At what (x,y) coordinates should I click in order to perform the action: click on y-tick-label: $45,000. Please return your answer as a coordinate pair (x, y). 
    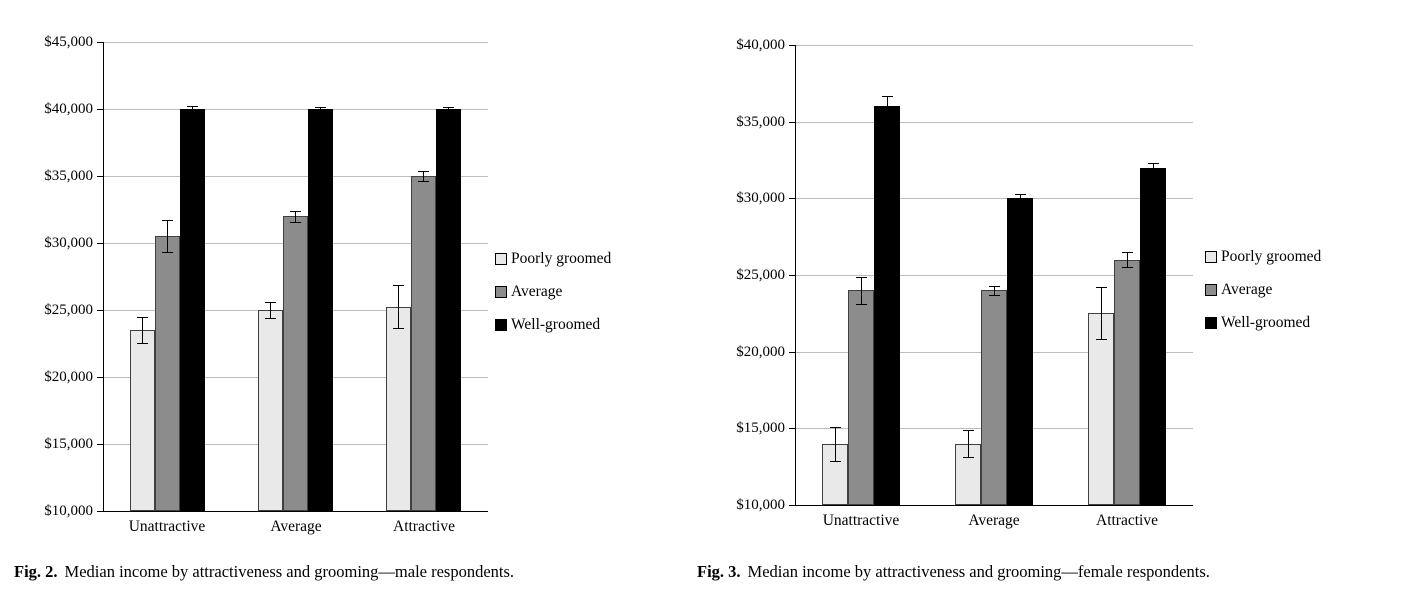
    Looking at the image, I should click on (68, 42).